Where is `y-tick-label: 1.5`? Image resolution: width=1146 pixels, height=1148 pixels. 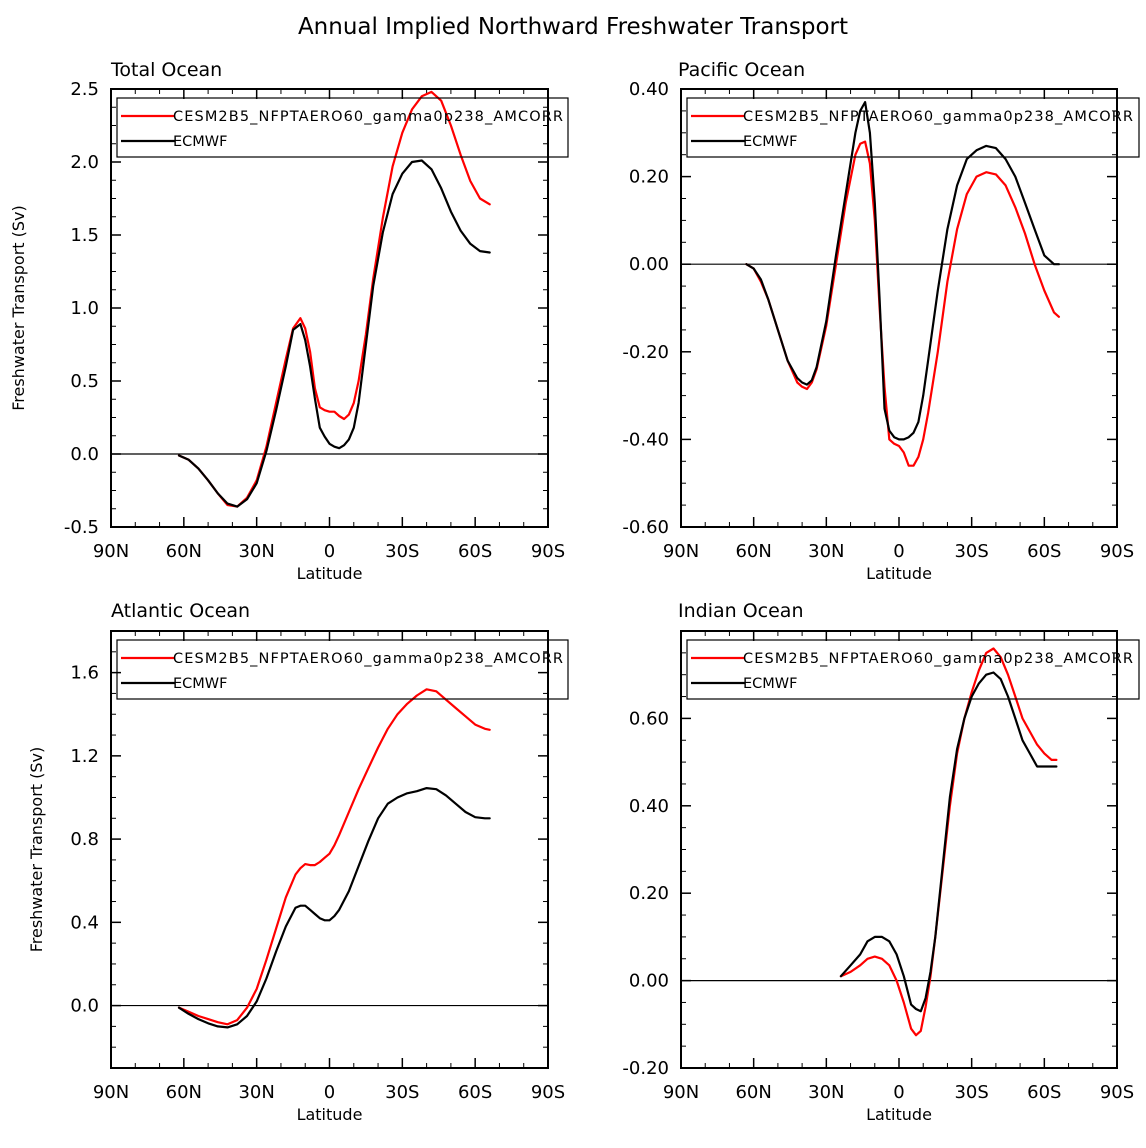
y-tick-label: 1.5 is located at coordinates (84, 235).